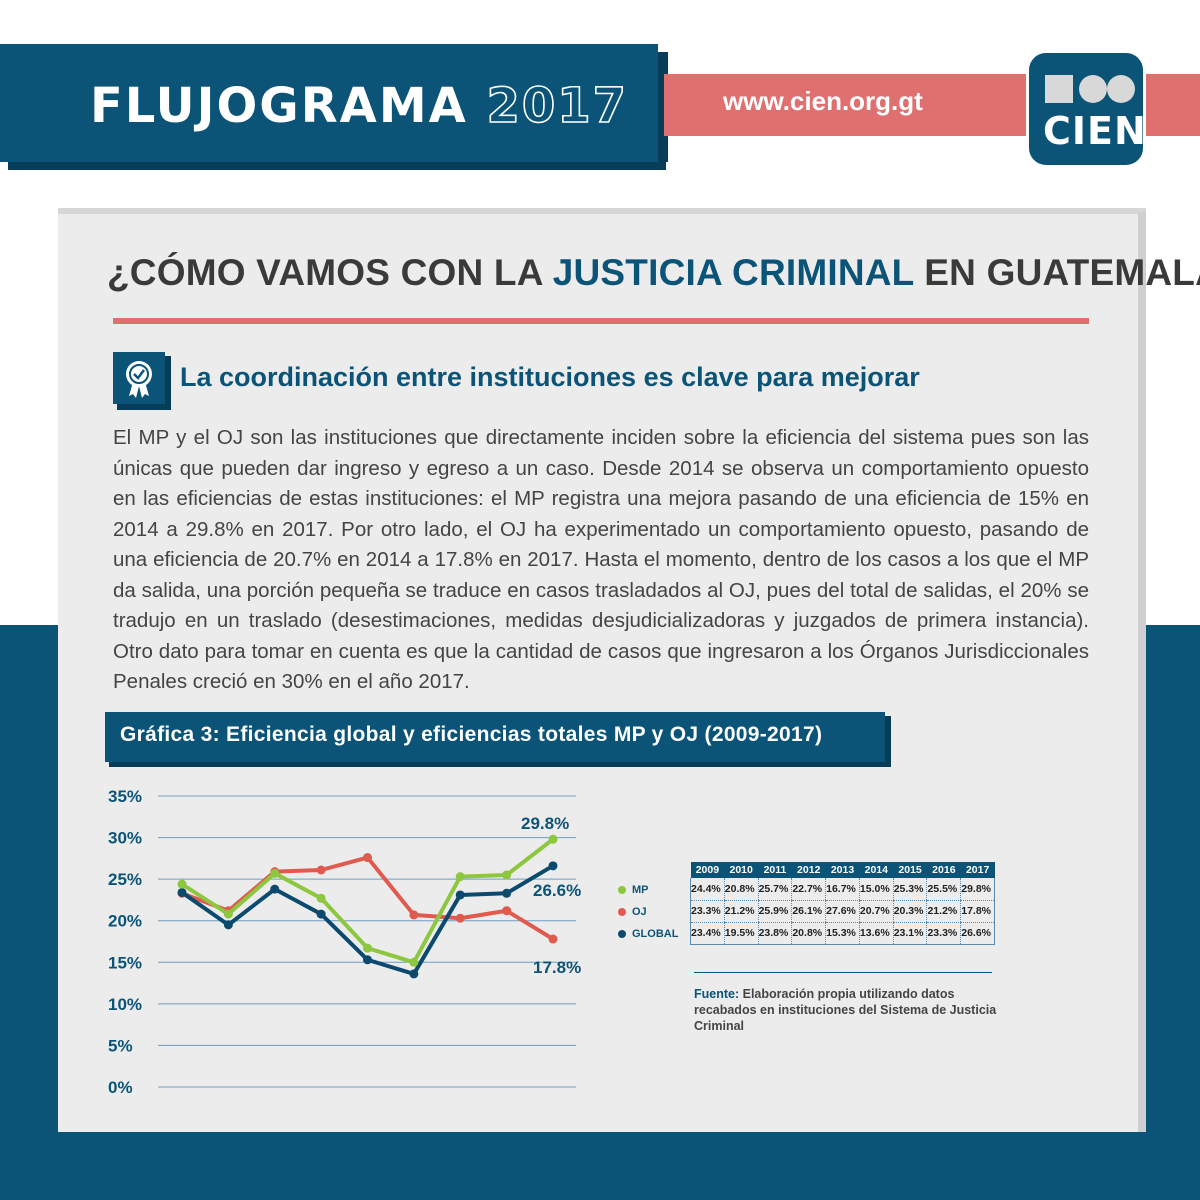  What do you see at coordinates (639, 912) in the screenshot?
I see `legend-label: OJ` at bounding box center [639, 912].